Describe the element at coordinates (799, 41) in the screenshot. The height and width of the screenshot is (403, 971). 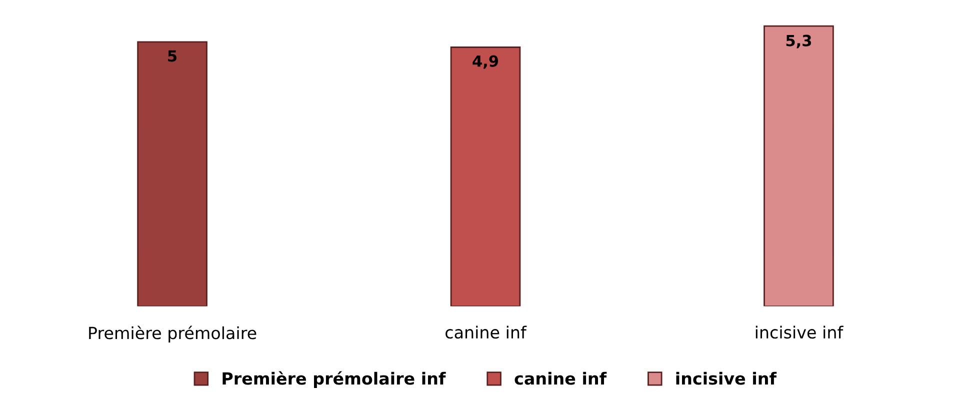
I see `data-label: 5,3` at that location.